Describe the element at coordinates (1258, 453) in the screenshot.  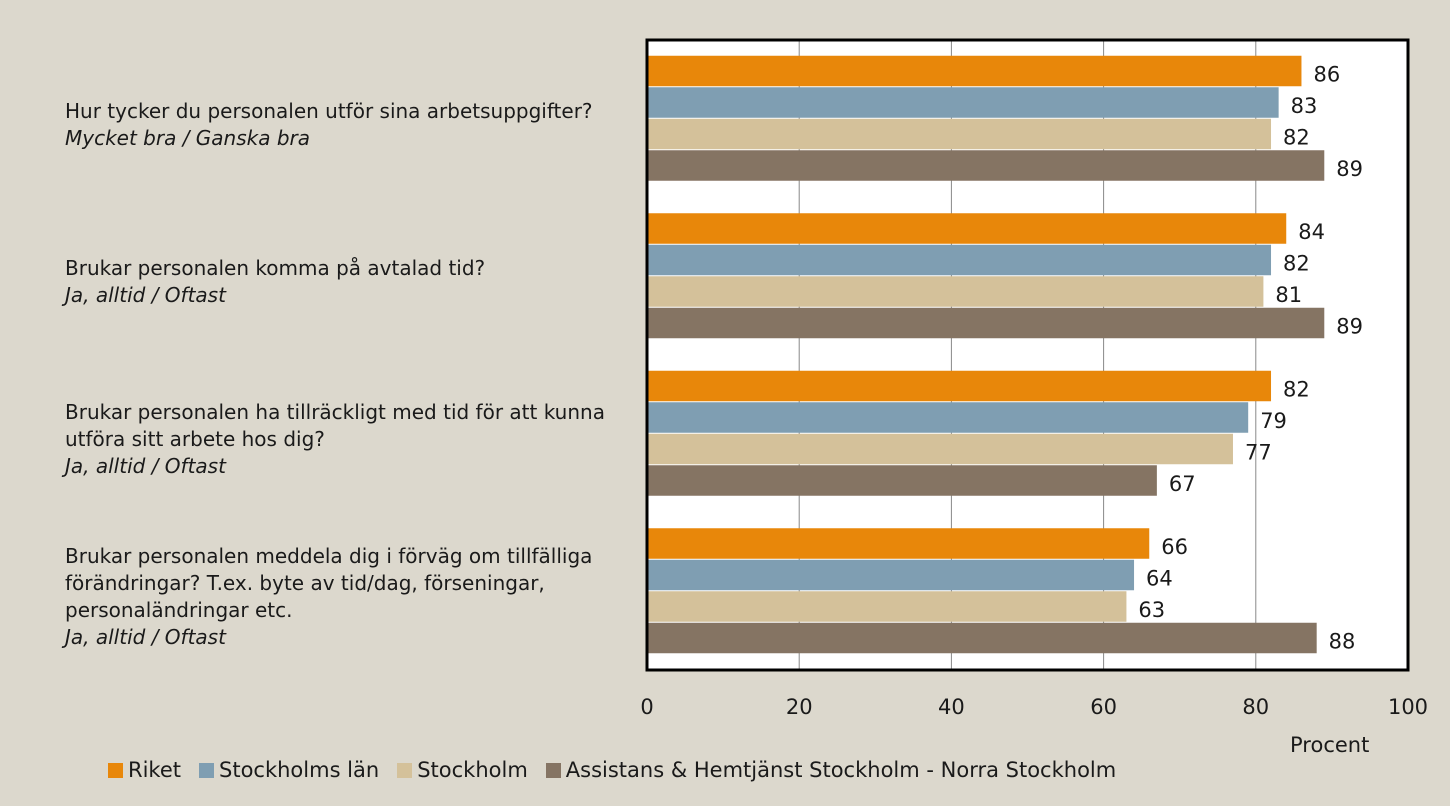
I see `data-label: 77` at that location.